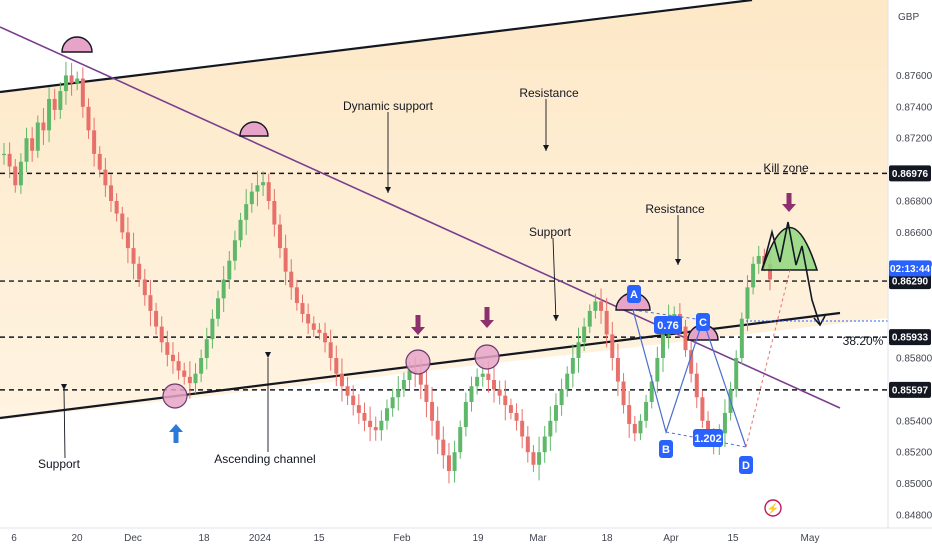  I want to click on y-tick-1: 0.87400, so click(914, 107).